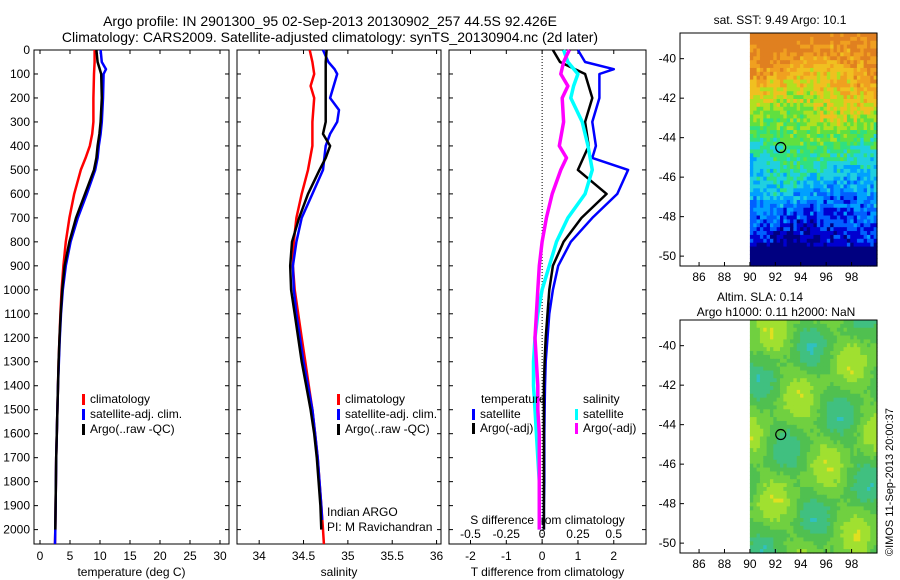  Describe the element at coordinates (20, 194) in the screenshot. I see `depth-tick-label: 600` at that location.